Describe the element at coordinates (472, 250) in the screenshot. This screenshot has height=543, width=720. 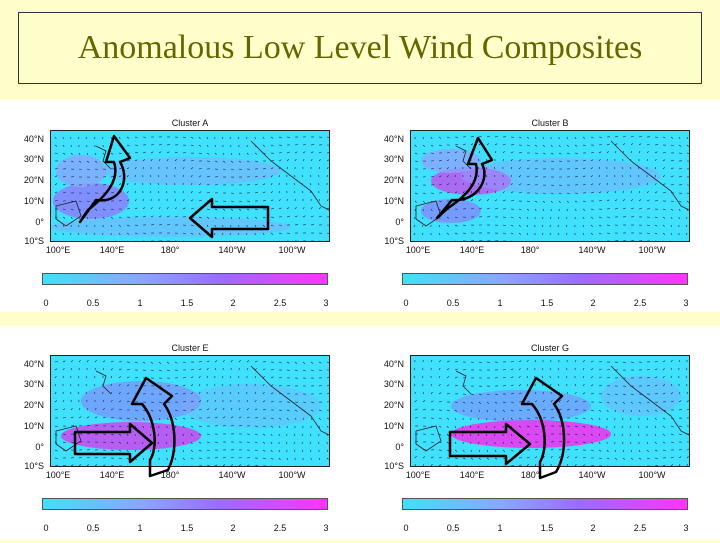
I see `lon-label: 140°E` at that location.